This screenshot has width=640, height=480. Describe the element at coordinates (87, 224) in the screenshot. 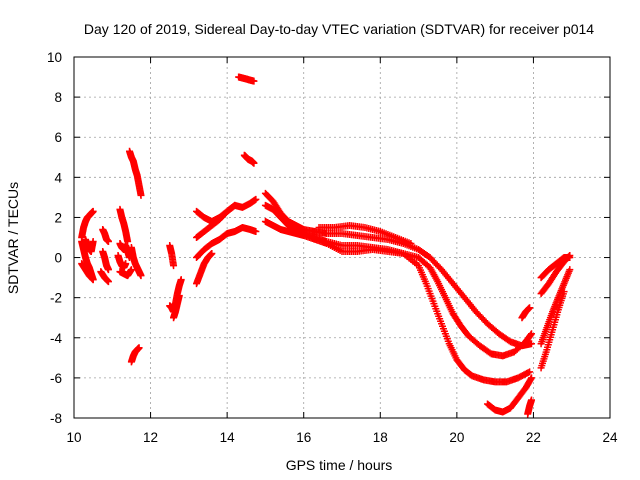

I see `series-arc-a1` at that location.